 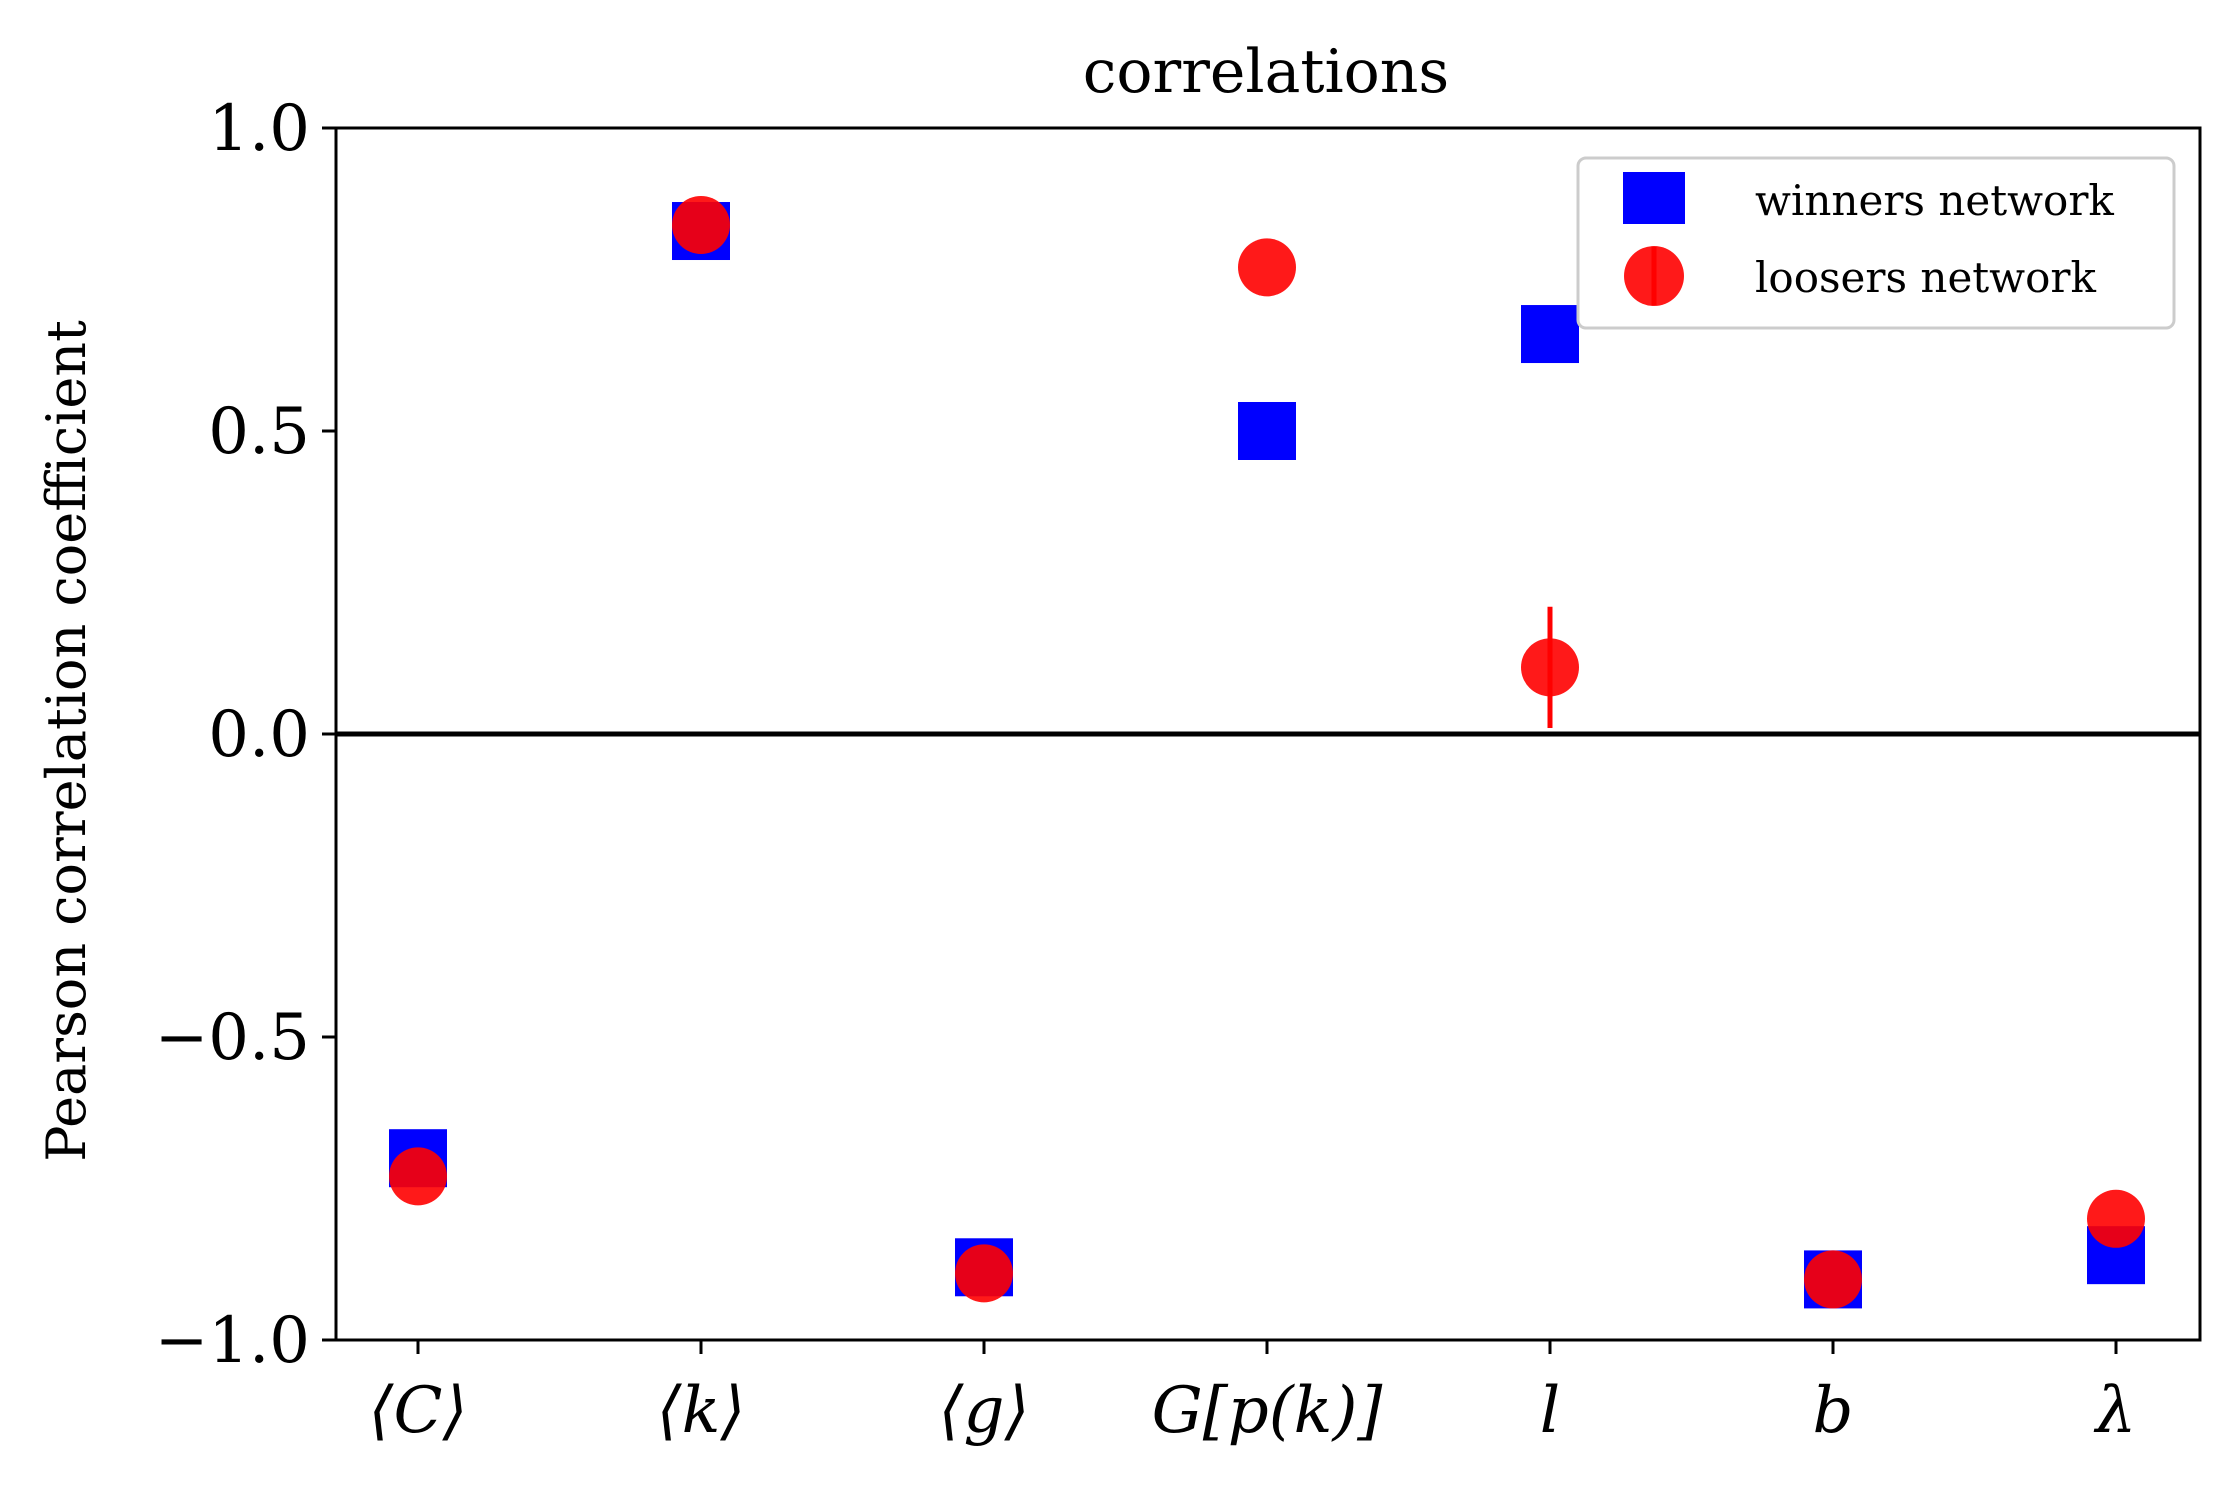 I want to click on y-tick-label: 0.5, so click(x=259, y=432).